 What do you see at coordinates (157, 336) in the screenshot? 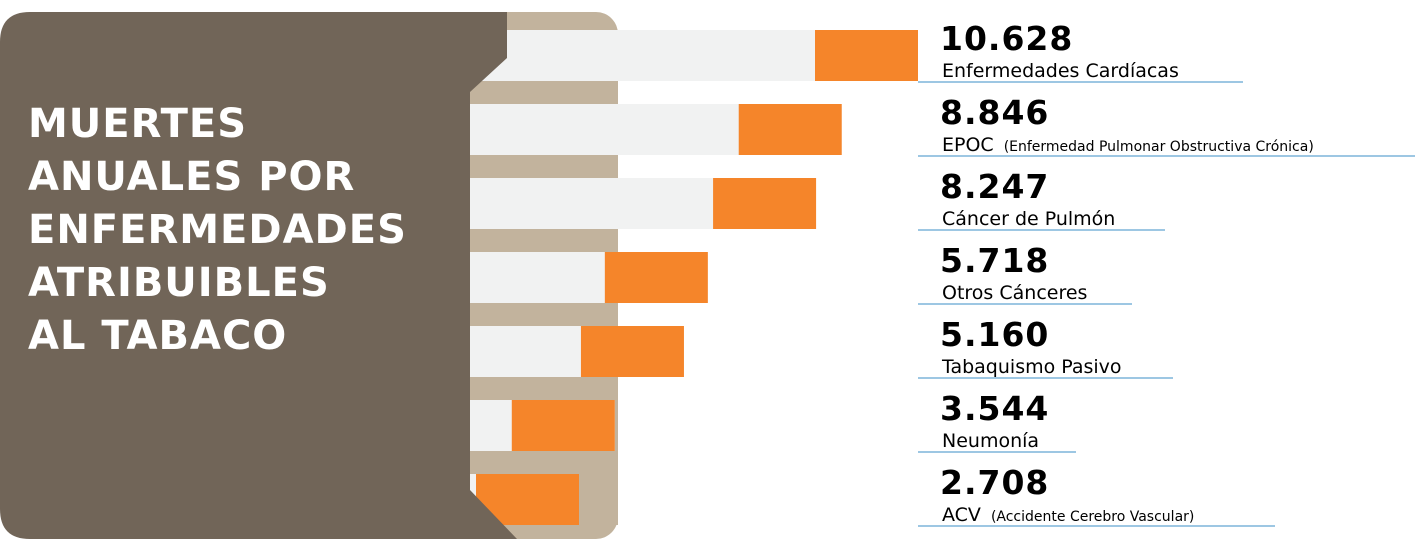
I see `chart-title-line: AL TABACO` at bounding box center [157, 336].